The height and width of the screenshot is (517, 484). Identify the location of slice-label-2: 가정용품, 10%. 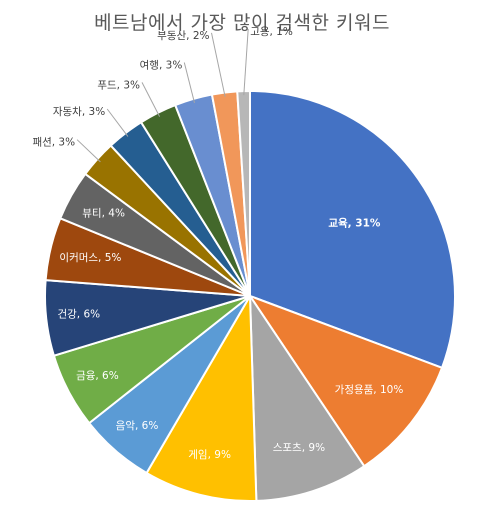
(369, 390).